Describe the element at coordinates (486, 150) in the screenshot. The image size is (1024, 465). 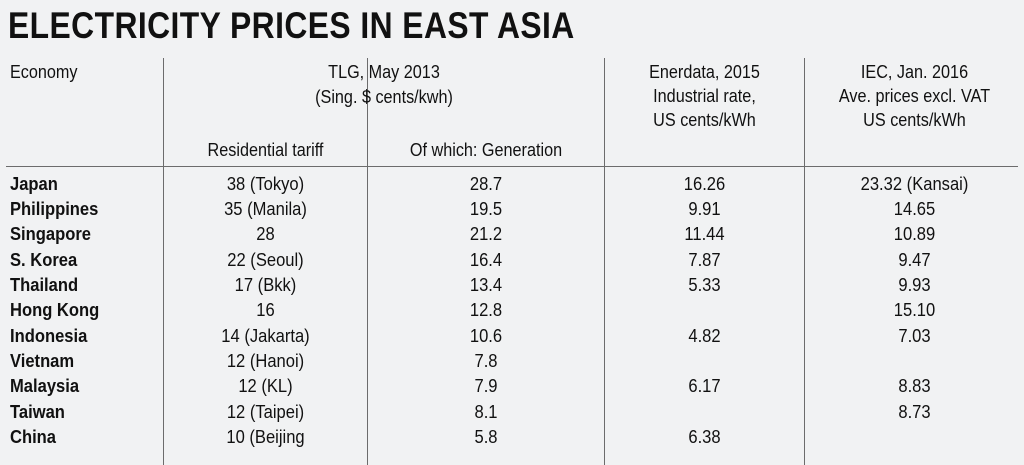
I see `header-generation: Of which: Generation` at that location.